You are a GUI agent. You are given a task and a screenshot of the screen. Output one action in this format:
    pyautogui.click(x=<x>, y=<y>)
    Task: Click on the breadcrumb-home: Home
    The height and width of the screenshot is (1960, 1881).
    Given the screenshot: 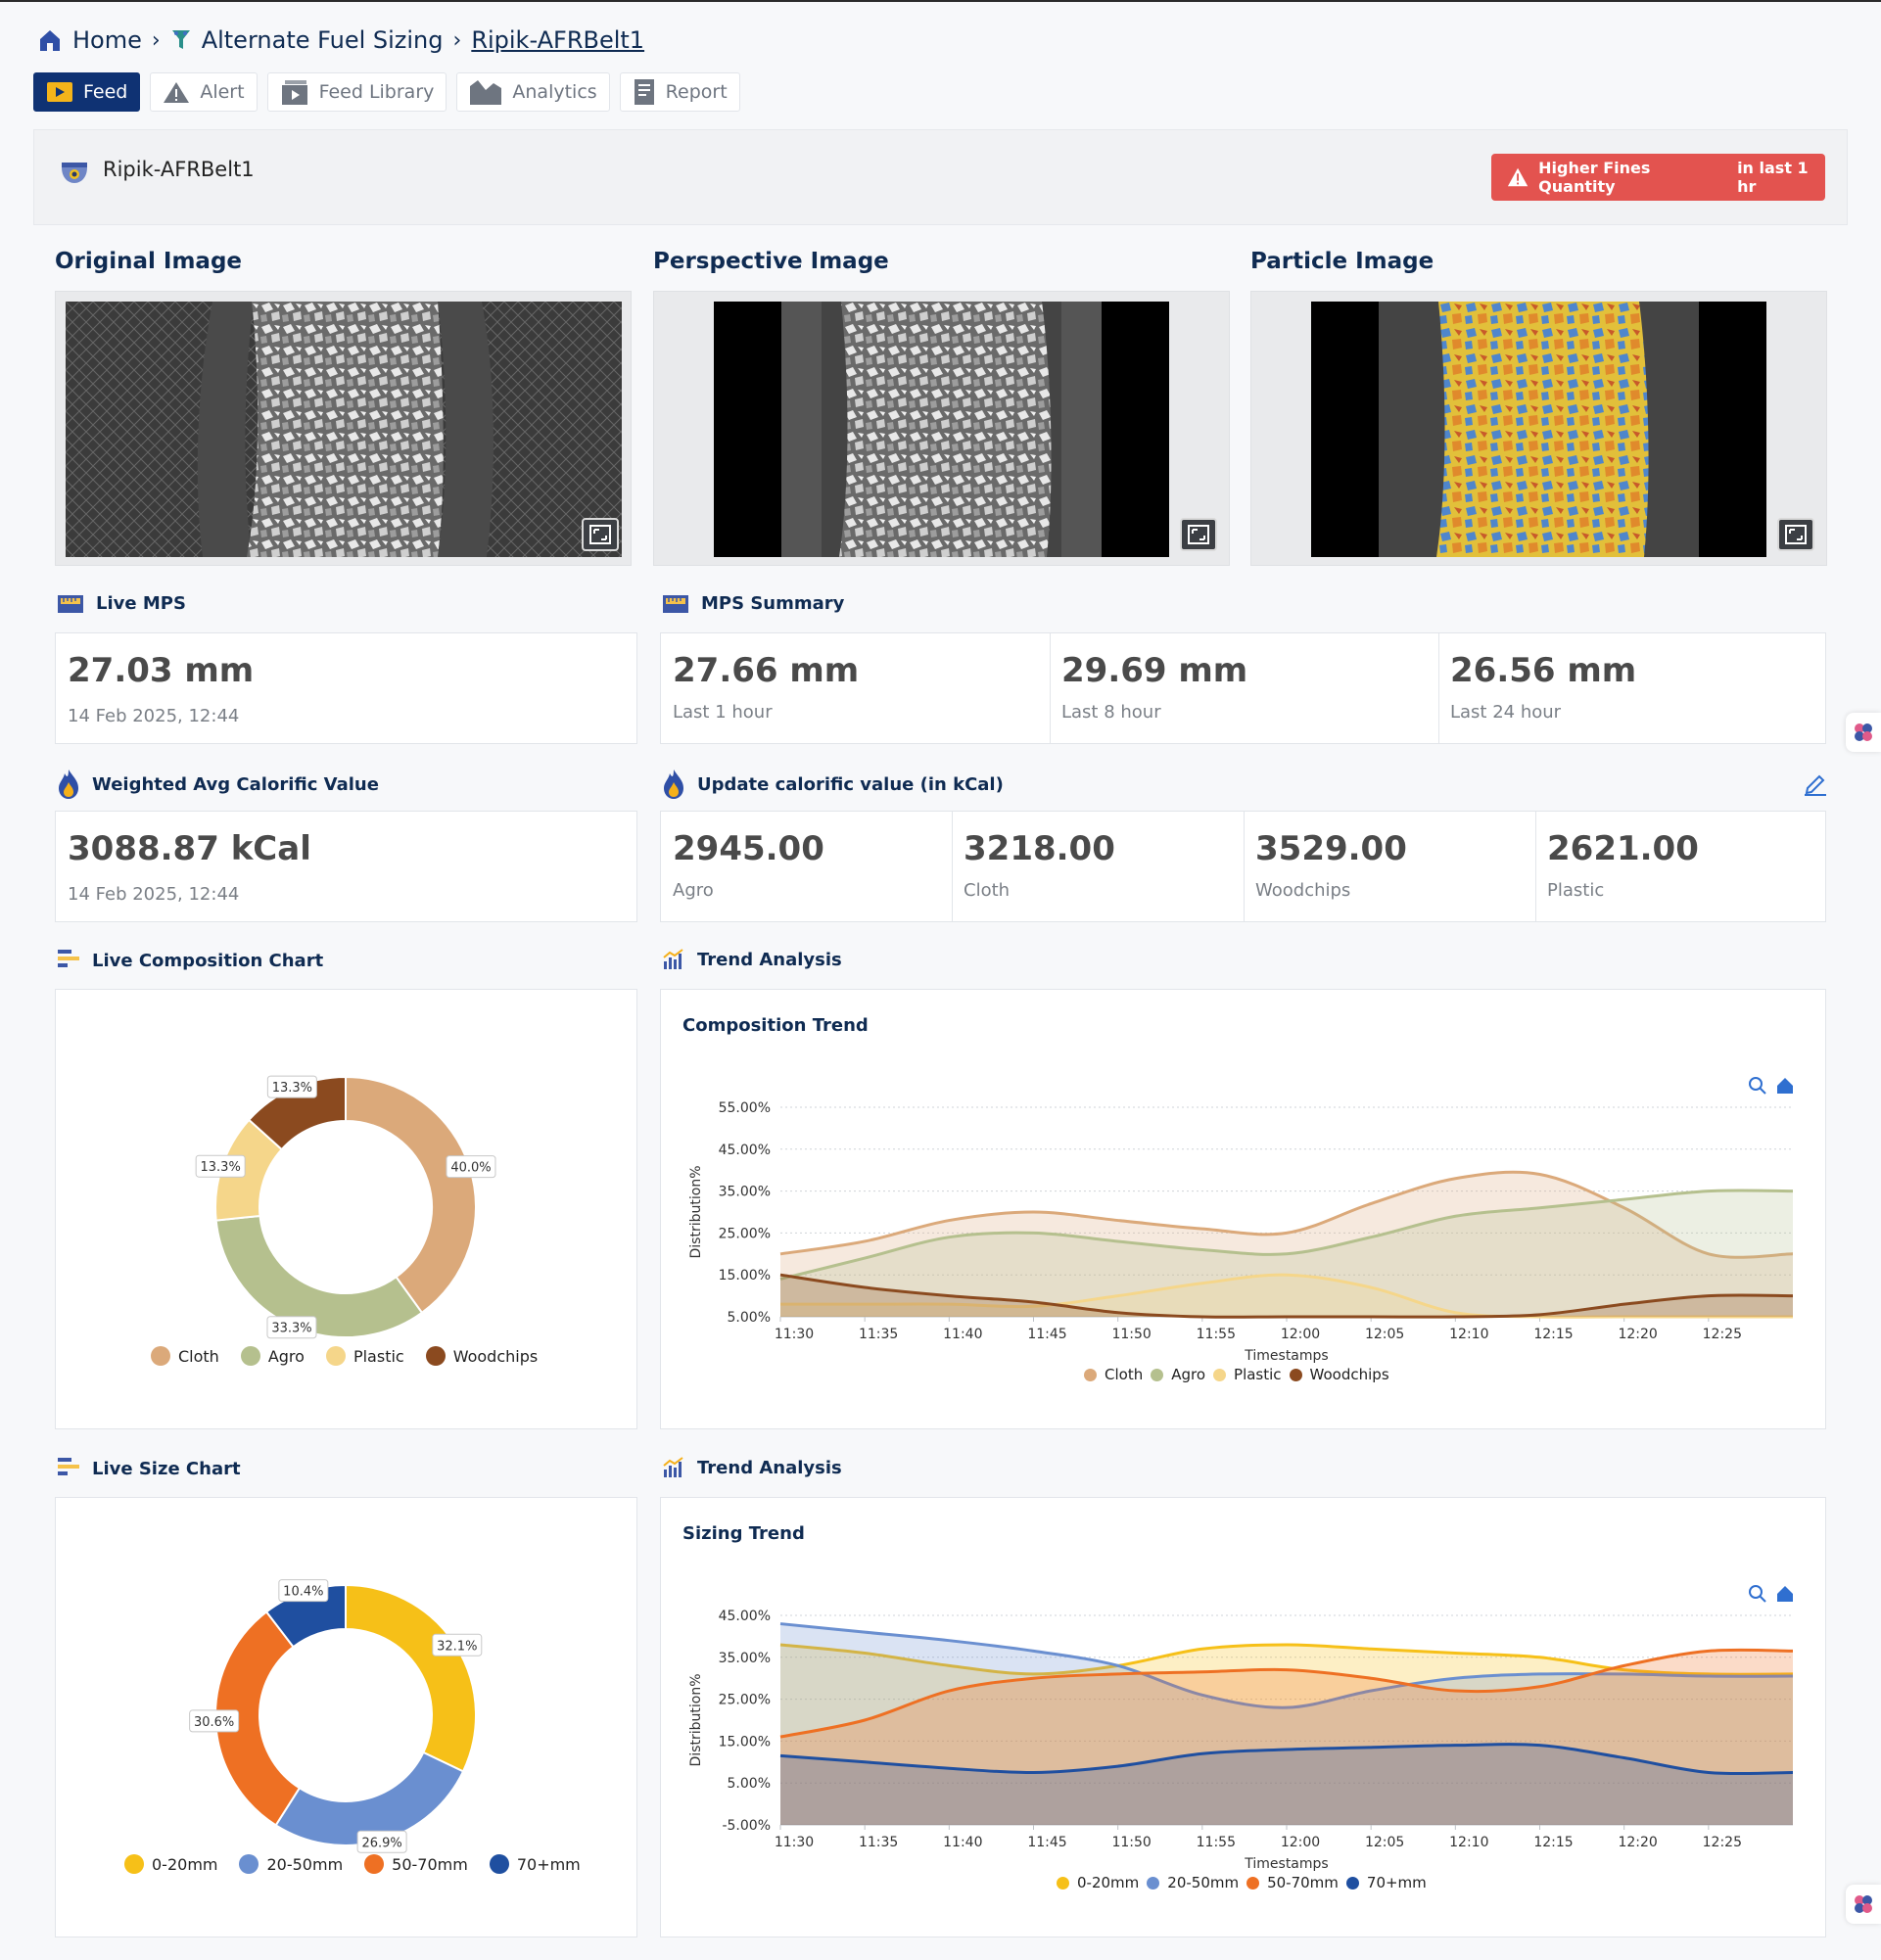 What is the action you would take?
    pyautogui.click(x=89, y=40)
    